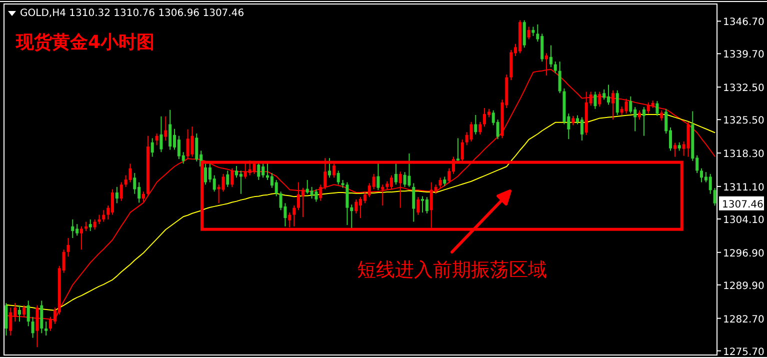  Describe the element at coordinates (743, 154) in the screenshot. I see `y-tick-label: 1318.30` at that location.